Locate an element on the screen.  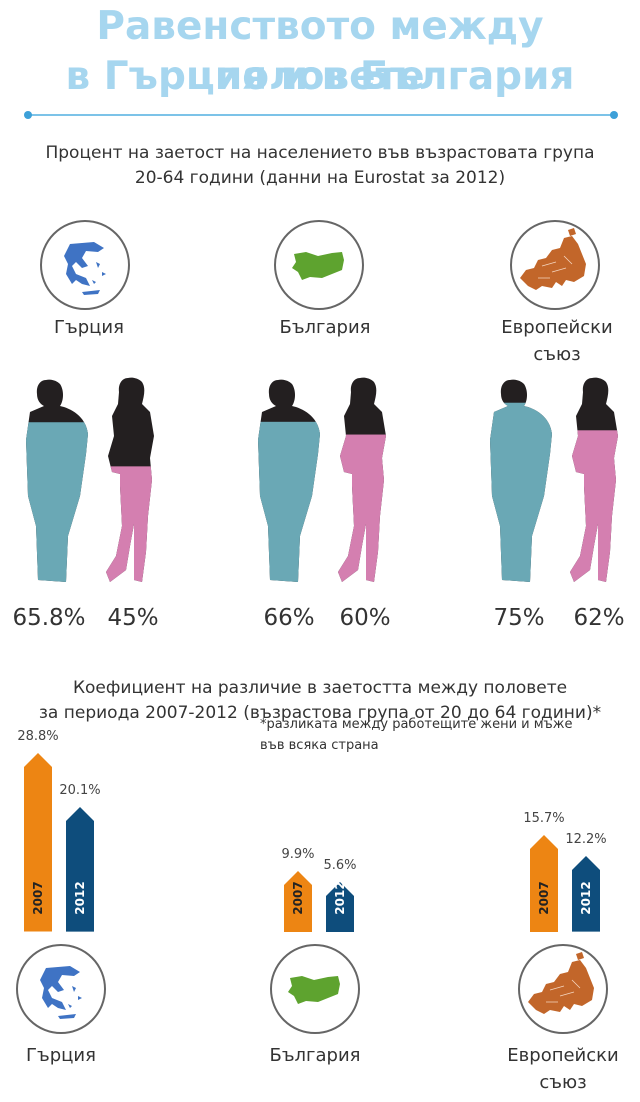
greece-2012-year: 2012 is located at coordinates (80, 898).